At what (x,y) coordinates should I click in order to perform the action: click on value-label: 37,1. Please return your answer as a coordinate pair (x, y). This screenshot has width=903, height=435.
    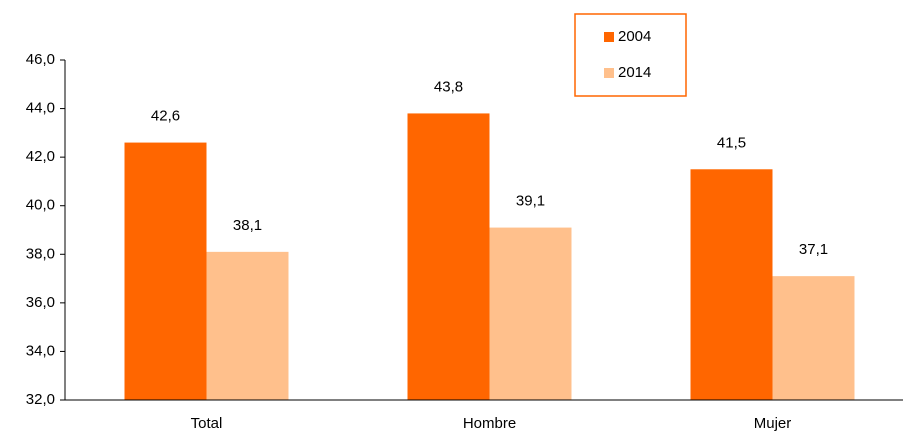
    Looking at the image, I should click on (813, 249).